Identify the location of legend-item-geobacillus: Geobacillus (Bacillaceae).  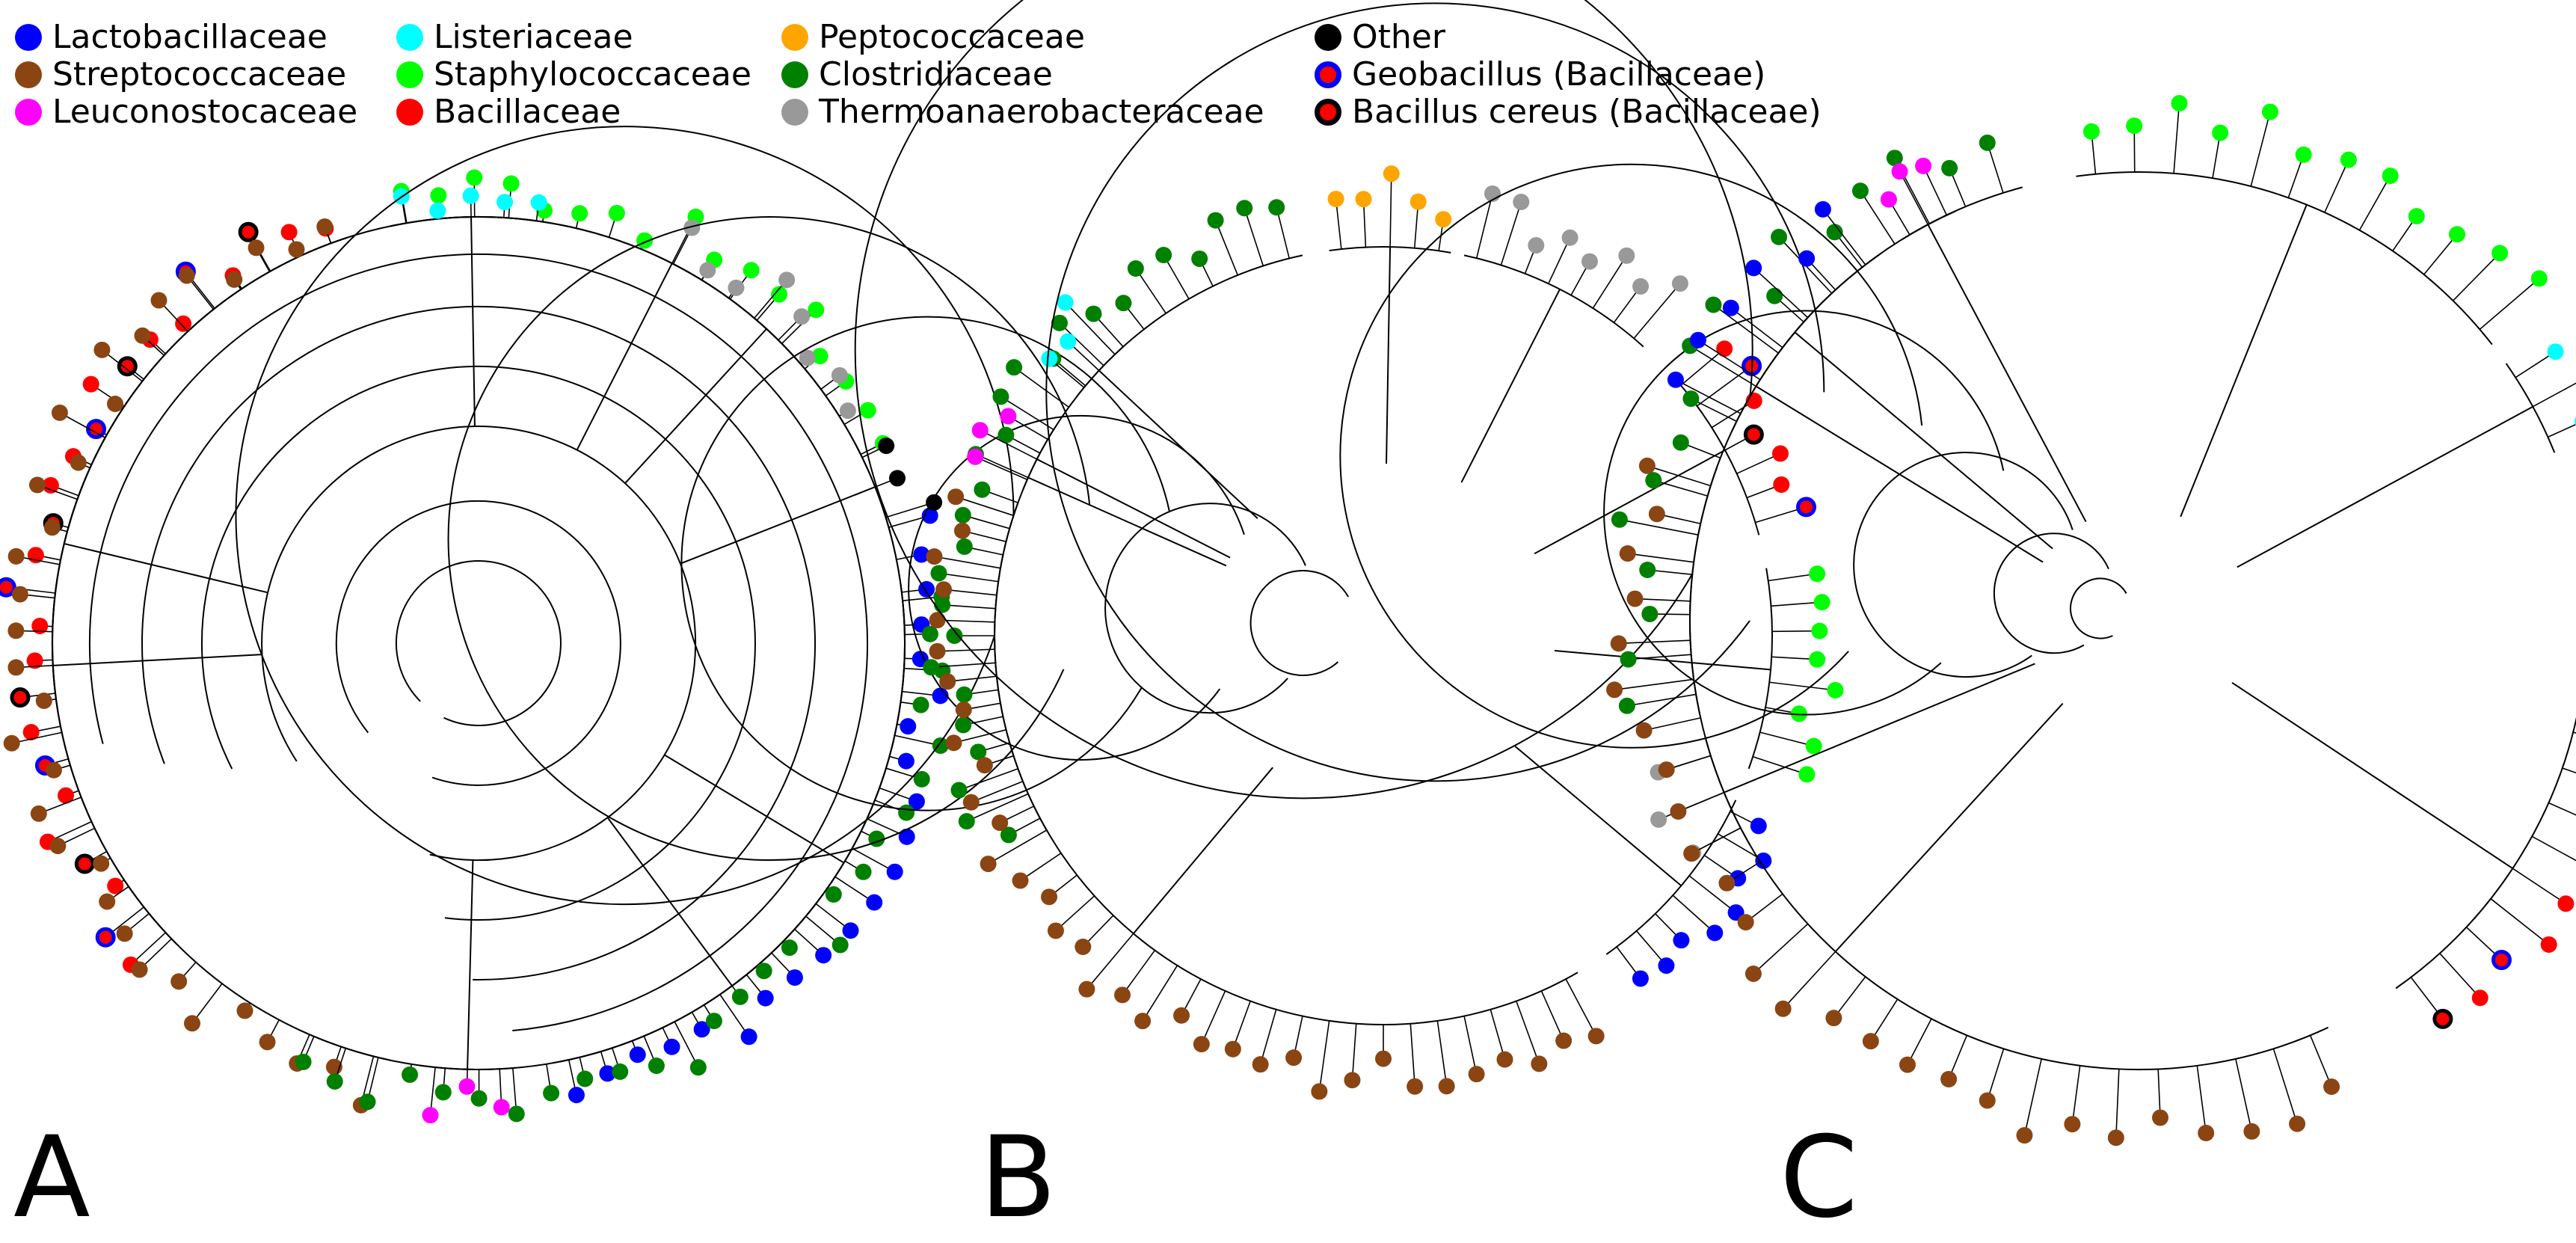
(1540, 75).